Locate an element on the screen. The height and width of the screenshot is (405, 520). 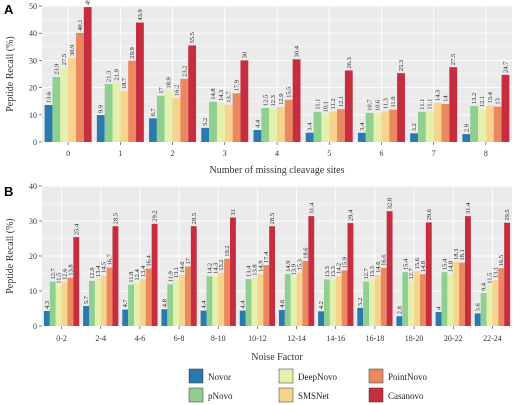
data-label: 14.6 is located at coordinates (182, 267).